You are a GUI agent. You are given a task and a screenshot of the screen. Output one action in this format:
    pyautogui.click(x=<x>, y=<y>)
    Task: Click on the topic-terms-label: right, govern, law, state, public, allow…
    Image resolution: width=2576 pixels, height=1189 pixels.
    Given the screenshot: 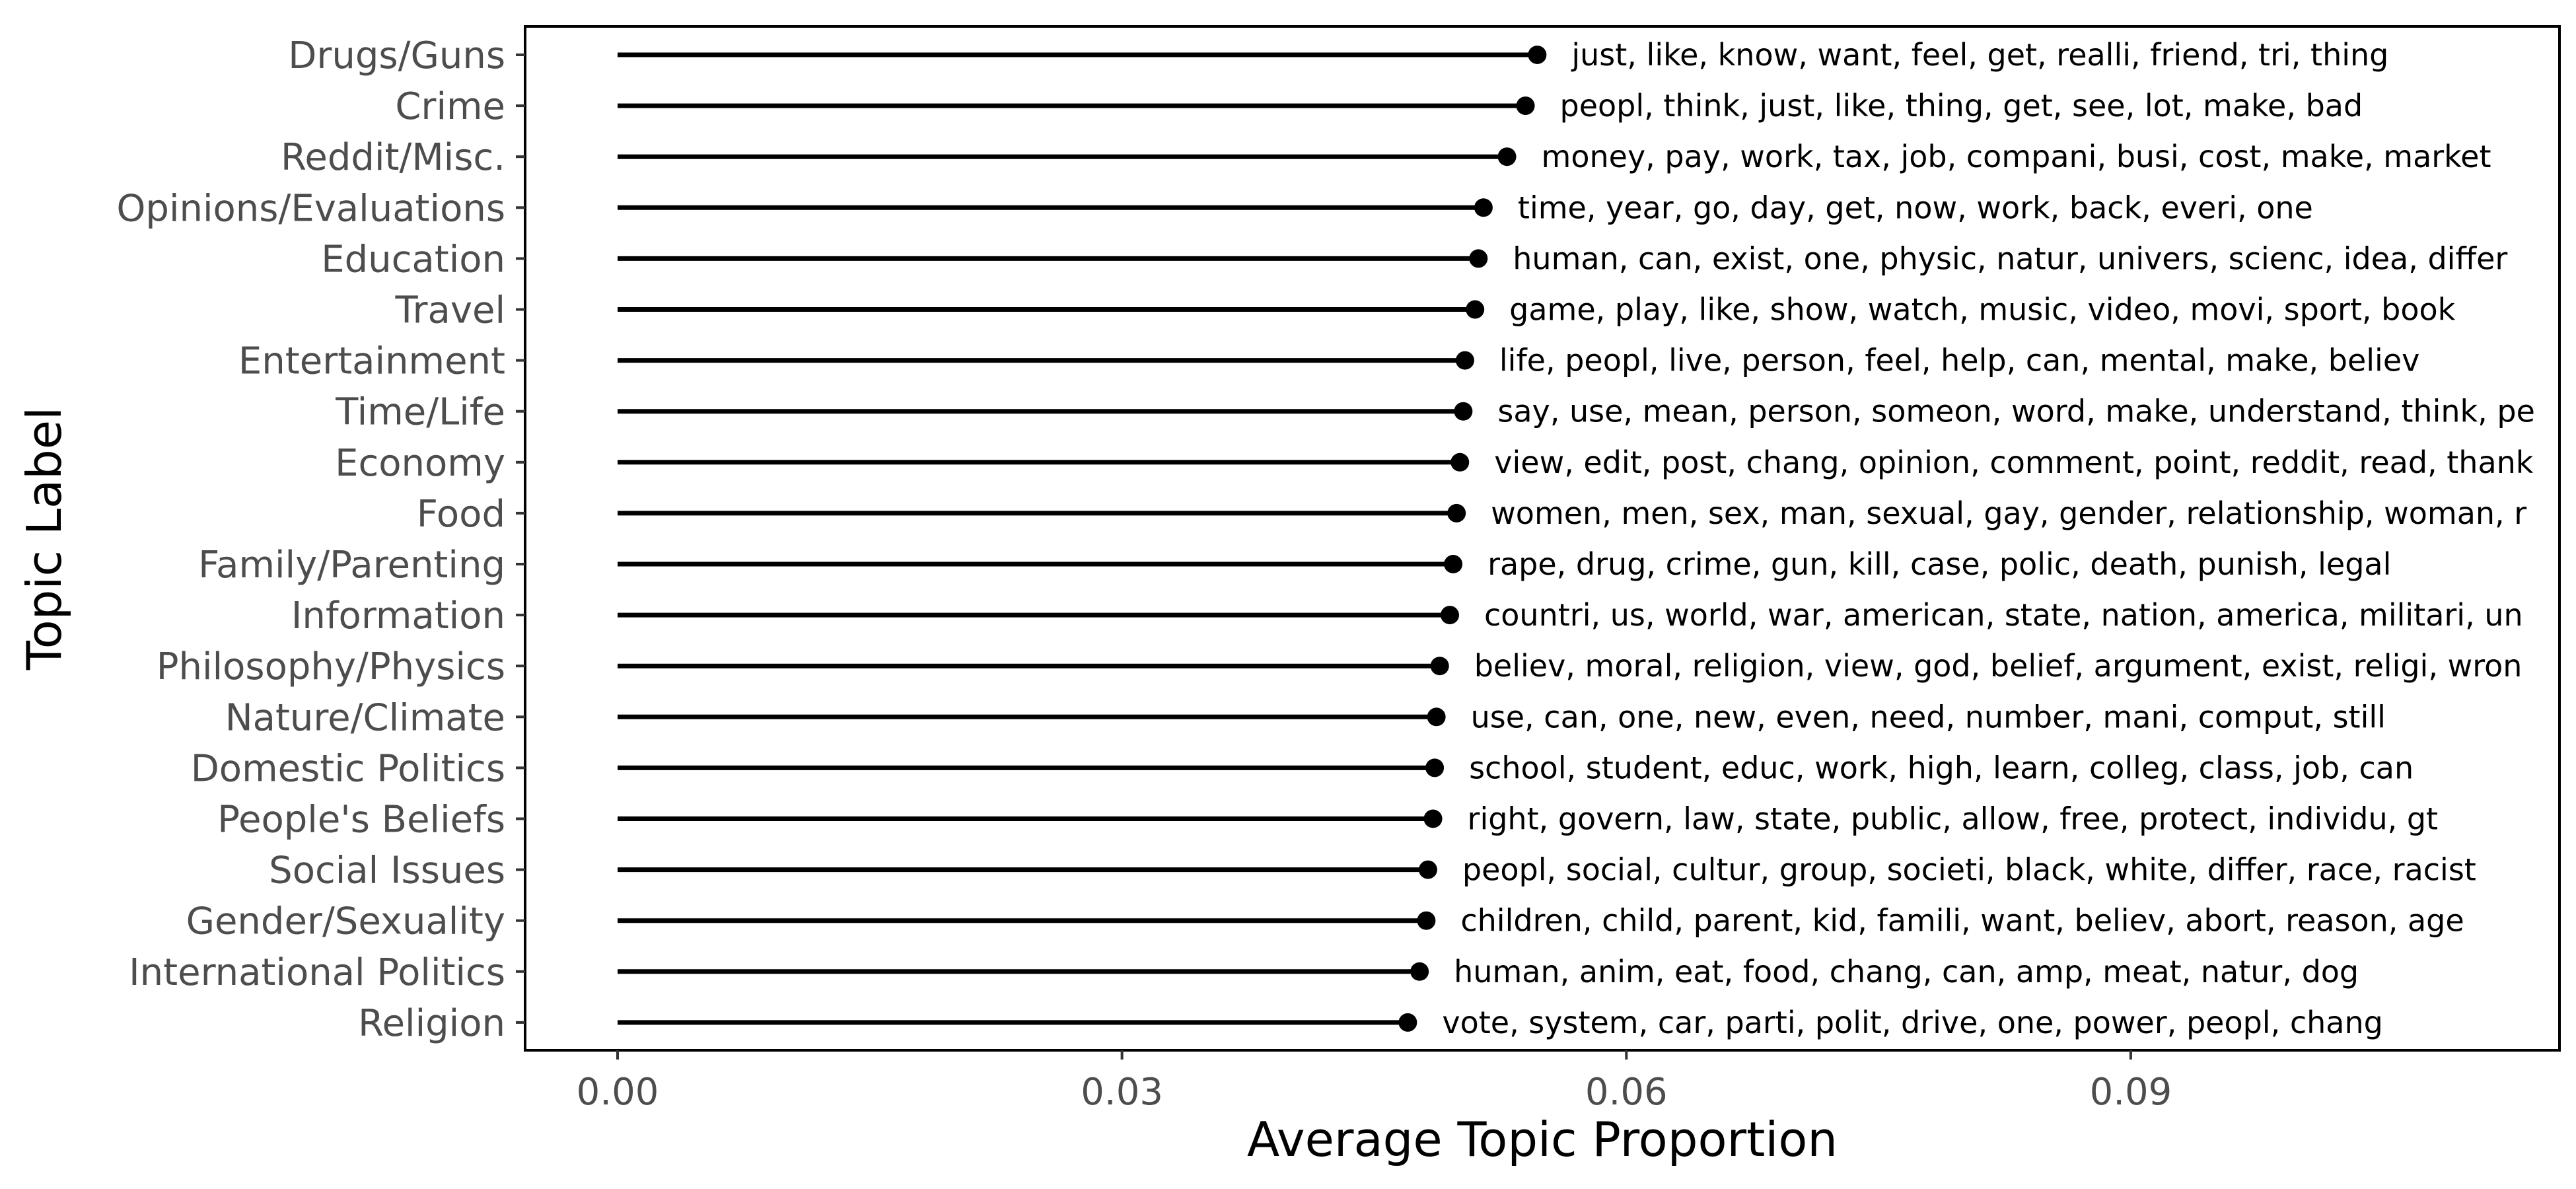 What is the action you would take?
    pyautogui.click(x=1954, y=819)
    